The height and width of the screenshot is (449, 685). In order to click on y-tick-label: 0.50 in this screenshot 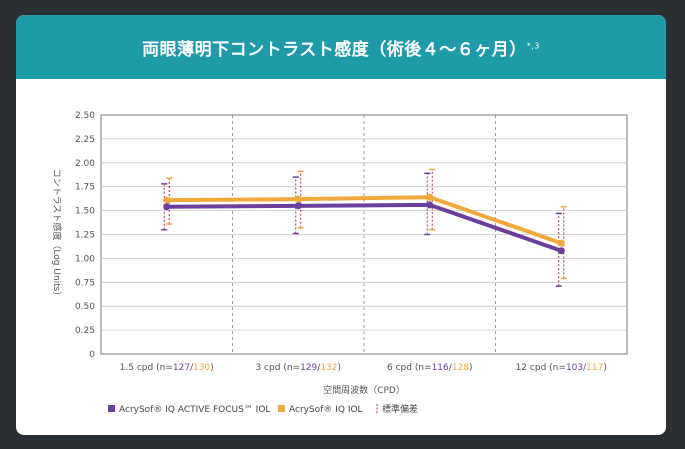, I will do `click(85, 307)`.